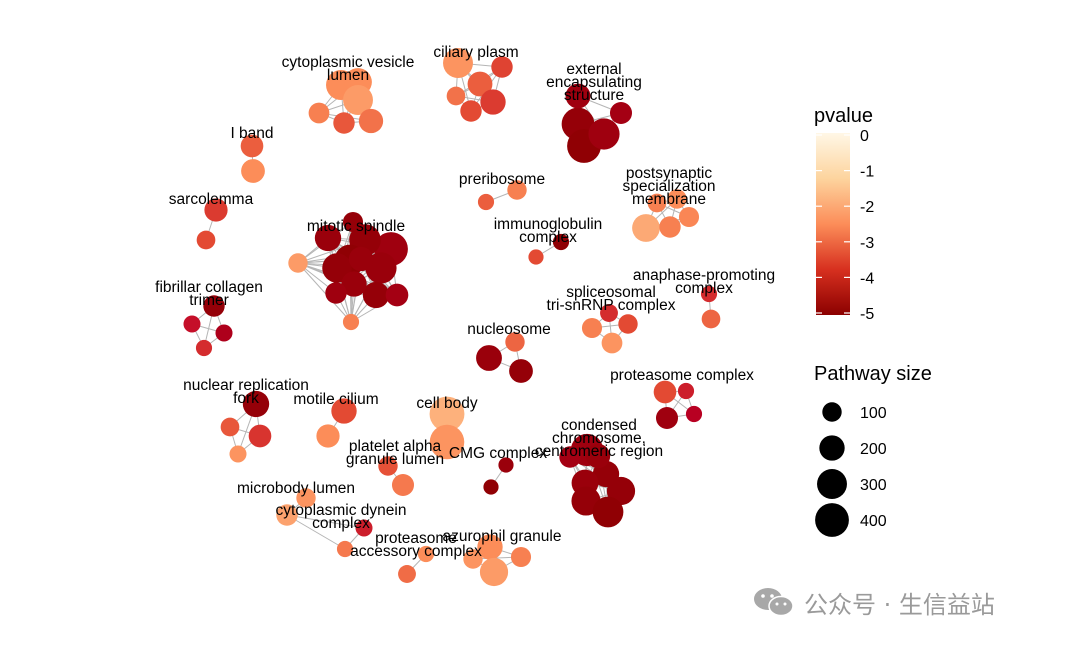 The image size is (1080, 645). I want to click on cluster-label: condensed chromosome, centromeric region, so click(599, 438).